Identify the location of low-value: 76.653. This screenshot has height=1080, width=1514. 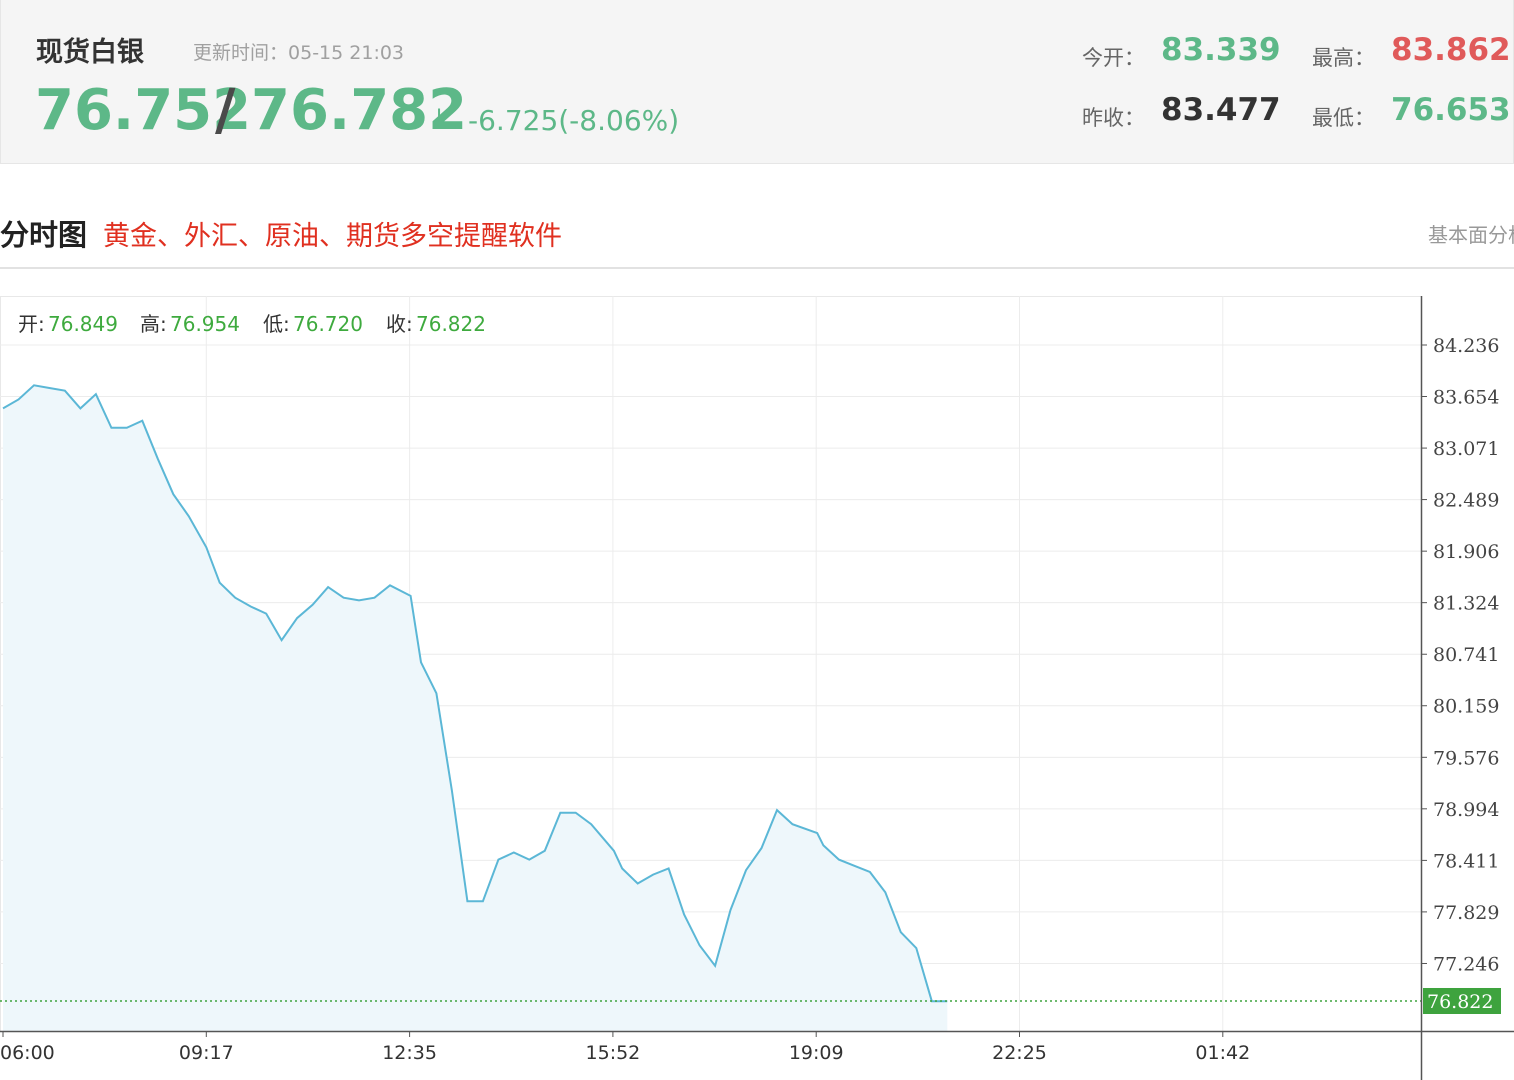
(1451, 110).